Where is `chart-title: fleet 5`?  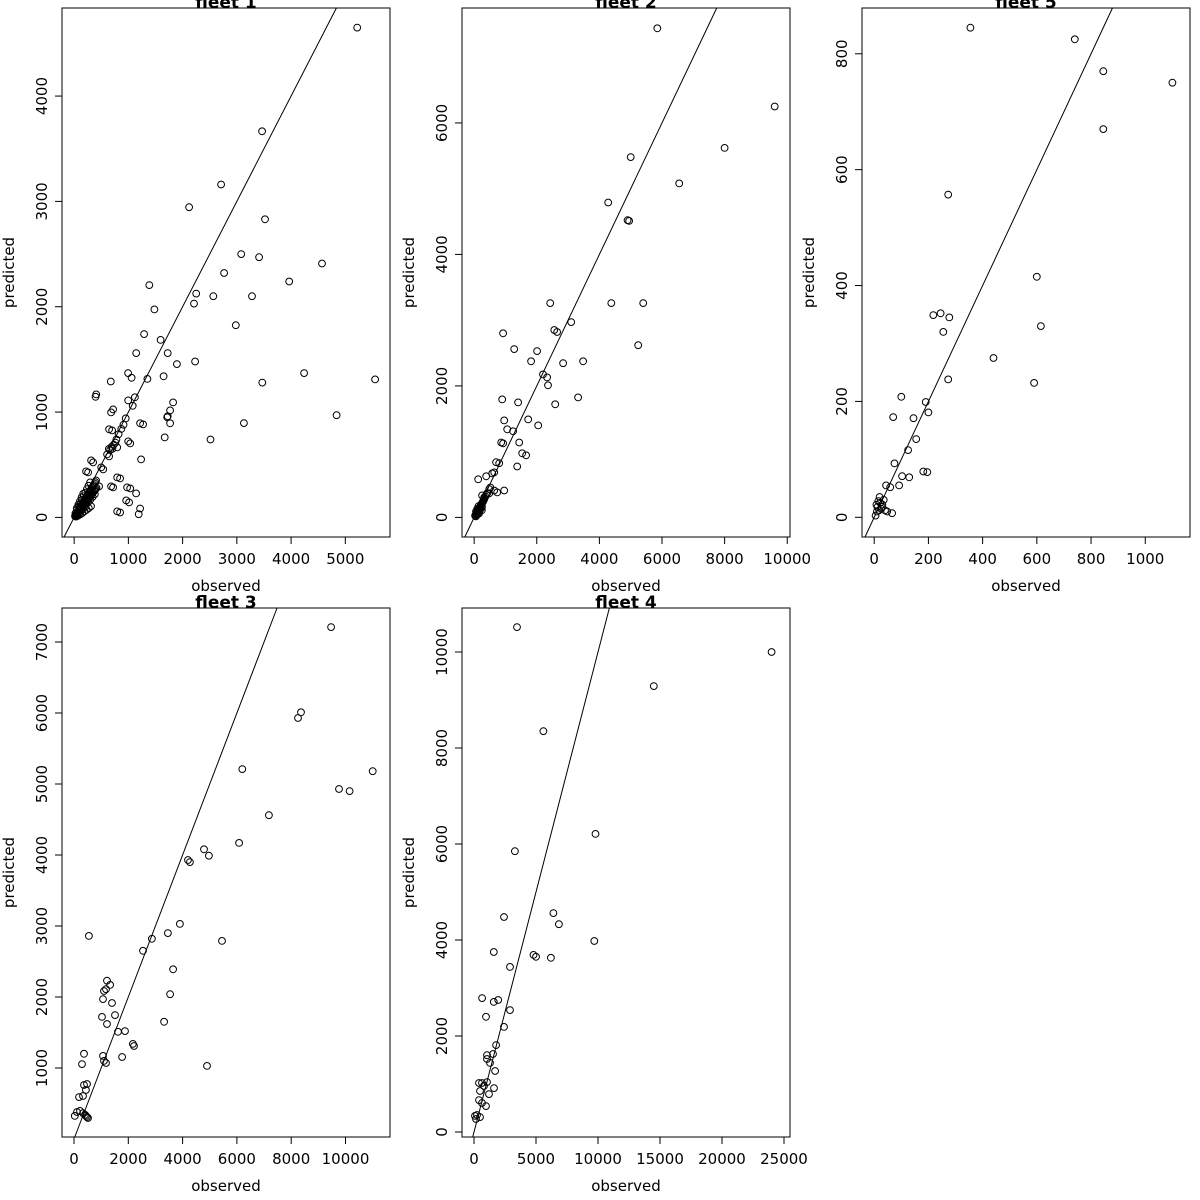 chart-title: fleet 5 is located at coordinates (1026, 6).